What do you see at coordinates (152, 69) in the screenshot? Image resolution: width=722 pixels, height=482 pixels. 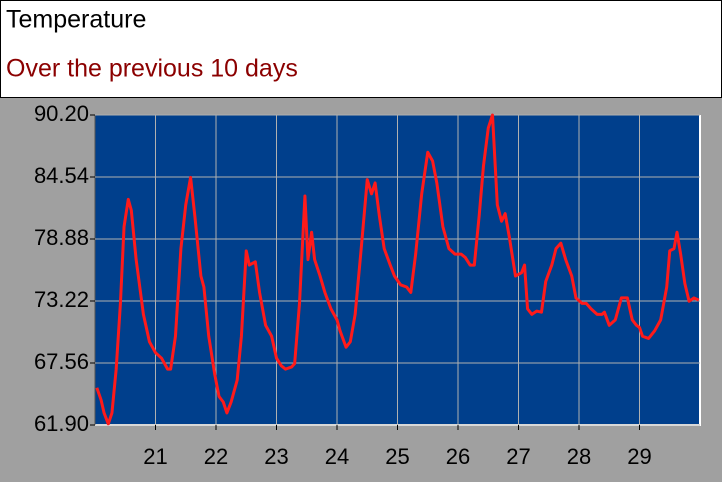 I see `chart-subtitle: Over the previous 10 days` at bounding box center [152, 69].